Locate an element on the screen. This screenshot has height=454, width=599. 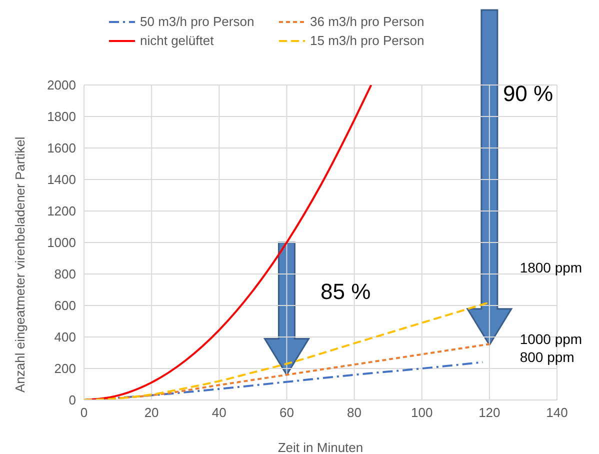
y-tick-label: 1000 is located at coordinates (61, 242).